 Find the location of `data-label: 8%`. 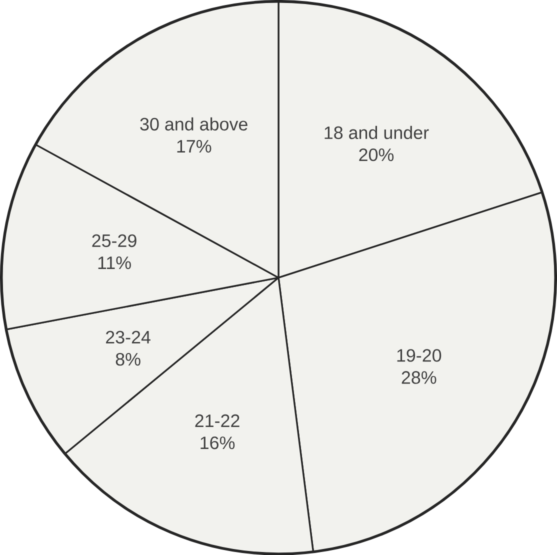

data-label: 8% is located at coordinates (128, 359).